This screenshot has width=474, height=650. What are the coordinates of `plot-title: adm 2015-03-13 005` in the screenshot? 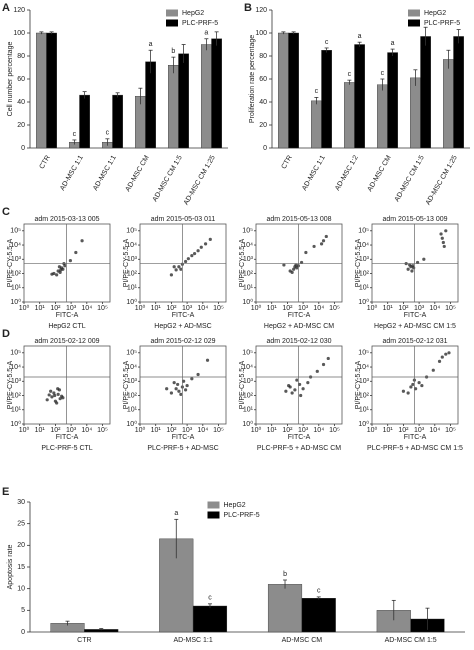 It's located at (67, 219).